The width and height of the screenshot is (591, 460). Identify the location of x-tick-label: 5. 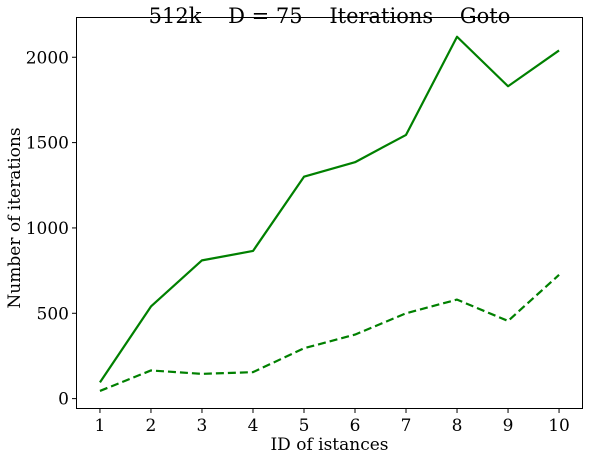
(304, 426).